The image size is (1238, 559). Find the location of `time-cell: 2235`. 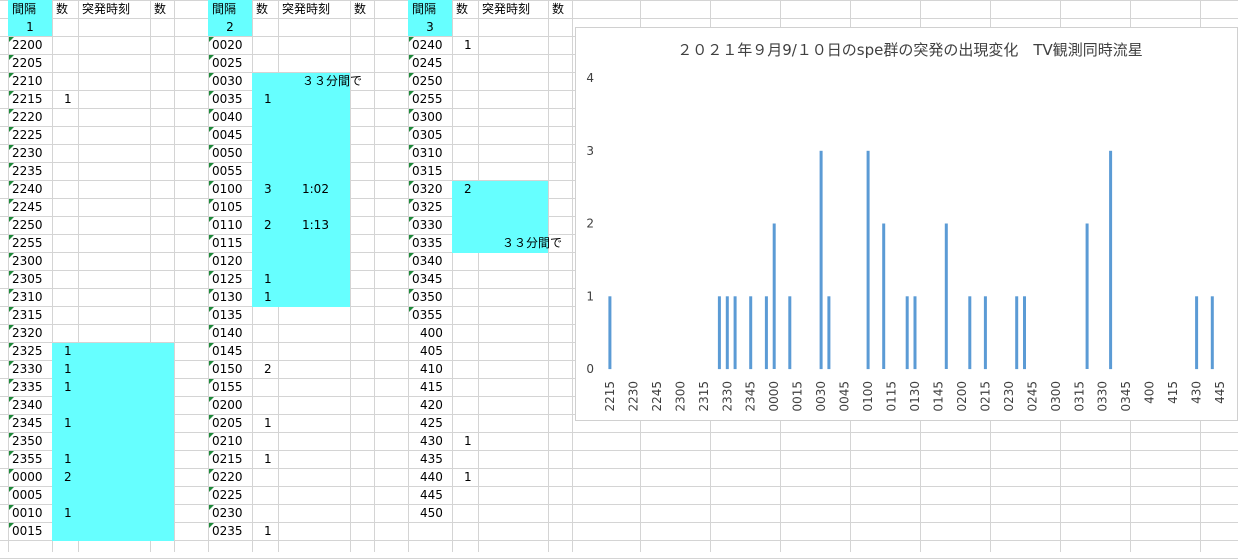

time-cell: 2235 is located at coordinates (27, 171).